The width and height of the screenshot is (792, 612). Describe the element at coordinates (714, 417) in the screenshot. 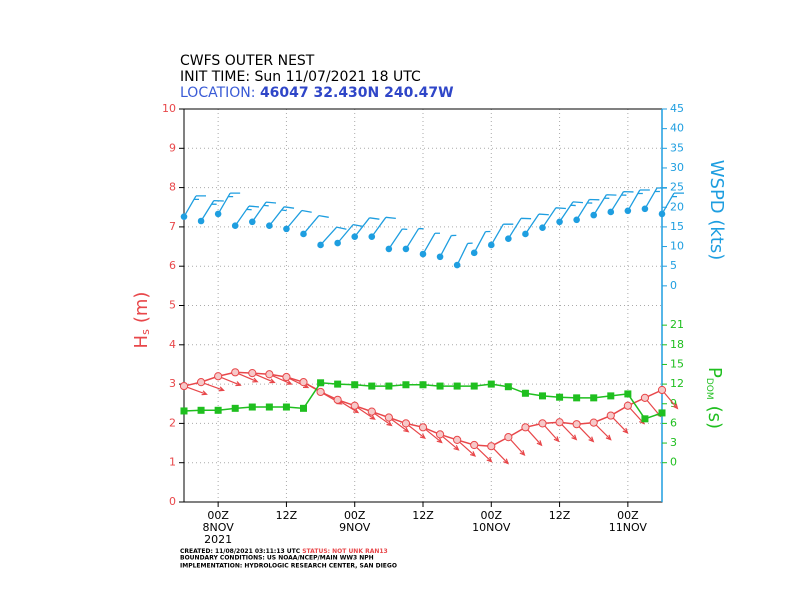

I see `y2-label-unit: (s)` at that location.